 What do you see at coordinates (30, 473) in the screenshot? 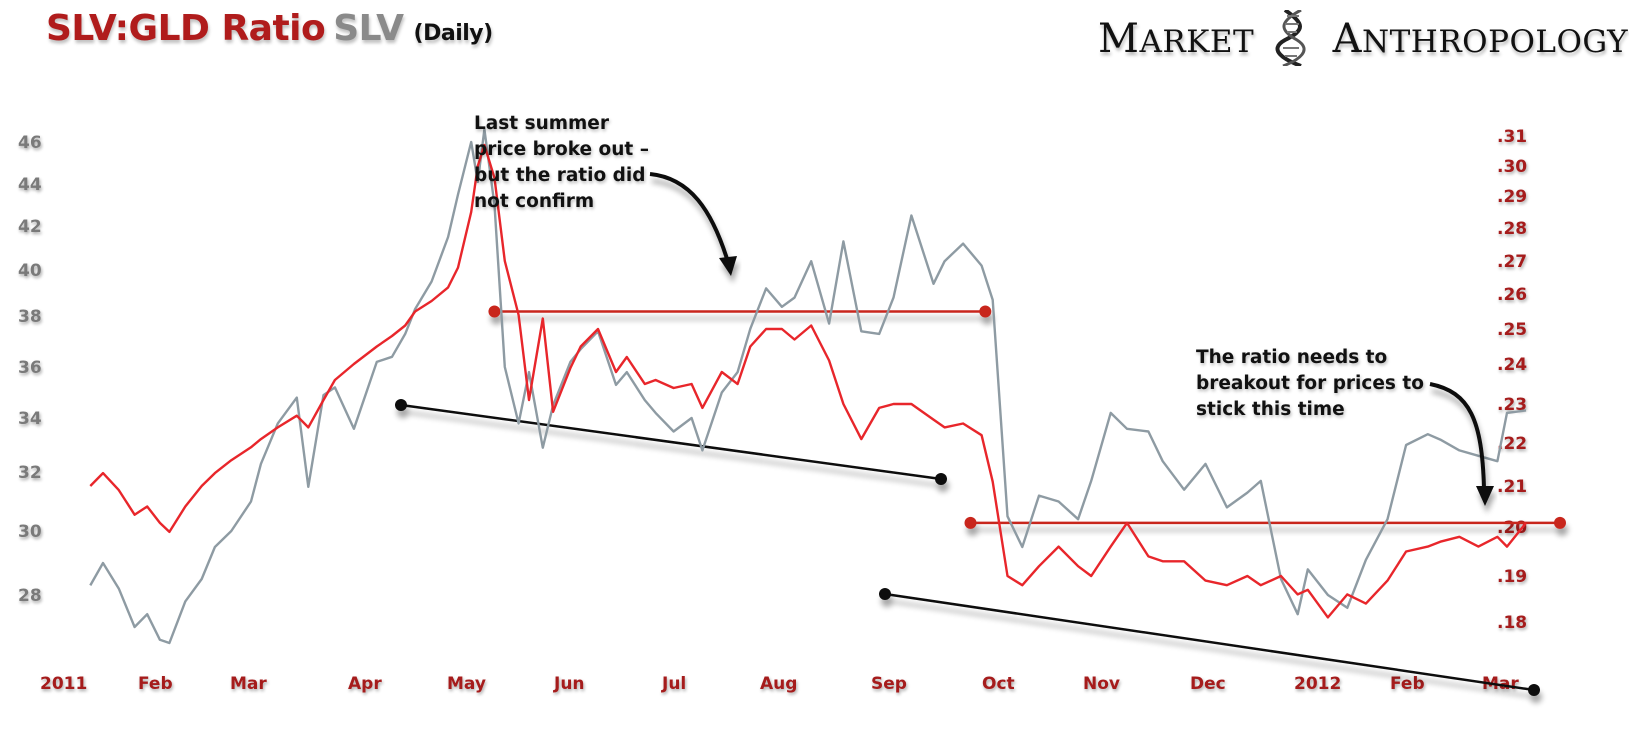
I see `y-left-tick-label: 32` at bounding box center [30, 473].